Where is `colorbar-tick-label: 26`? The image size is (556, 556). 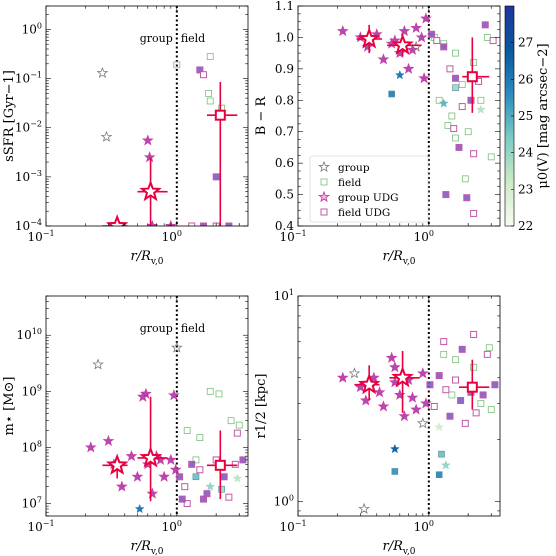 colorbar-tick-label: 26 is located at coordinates (525, 79).